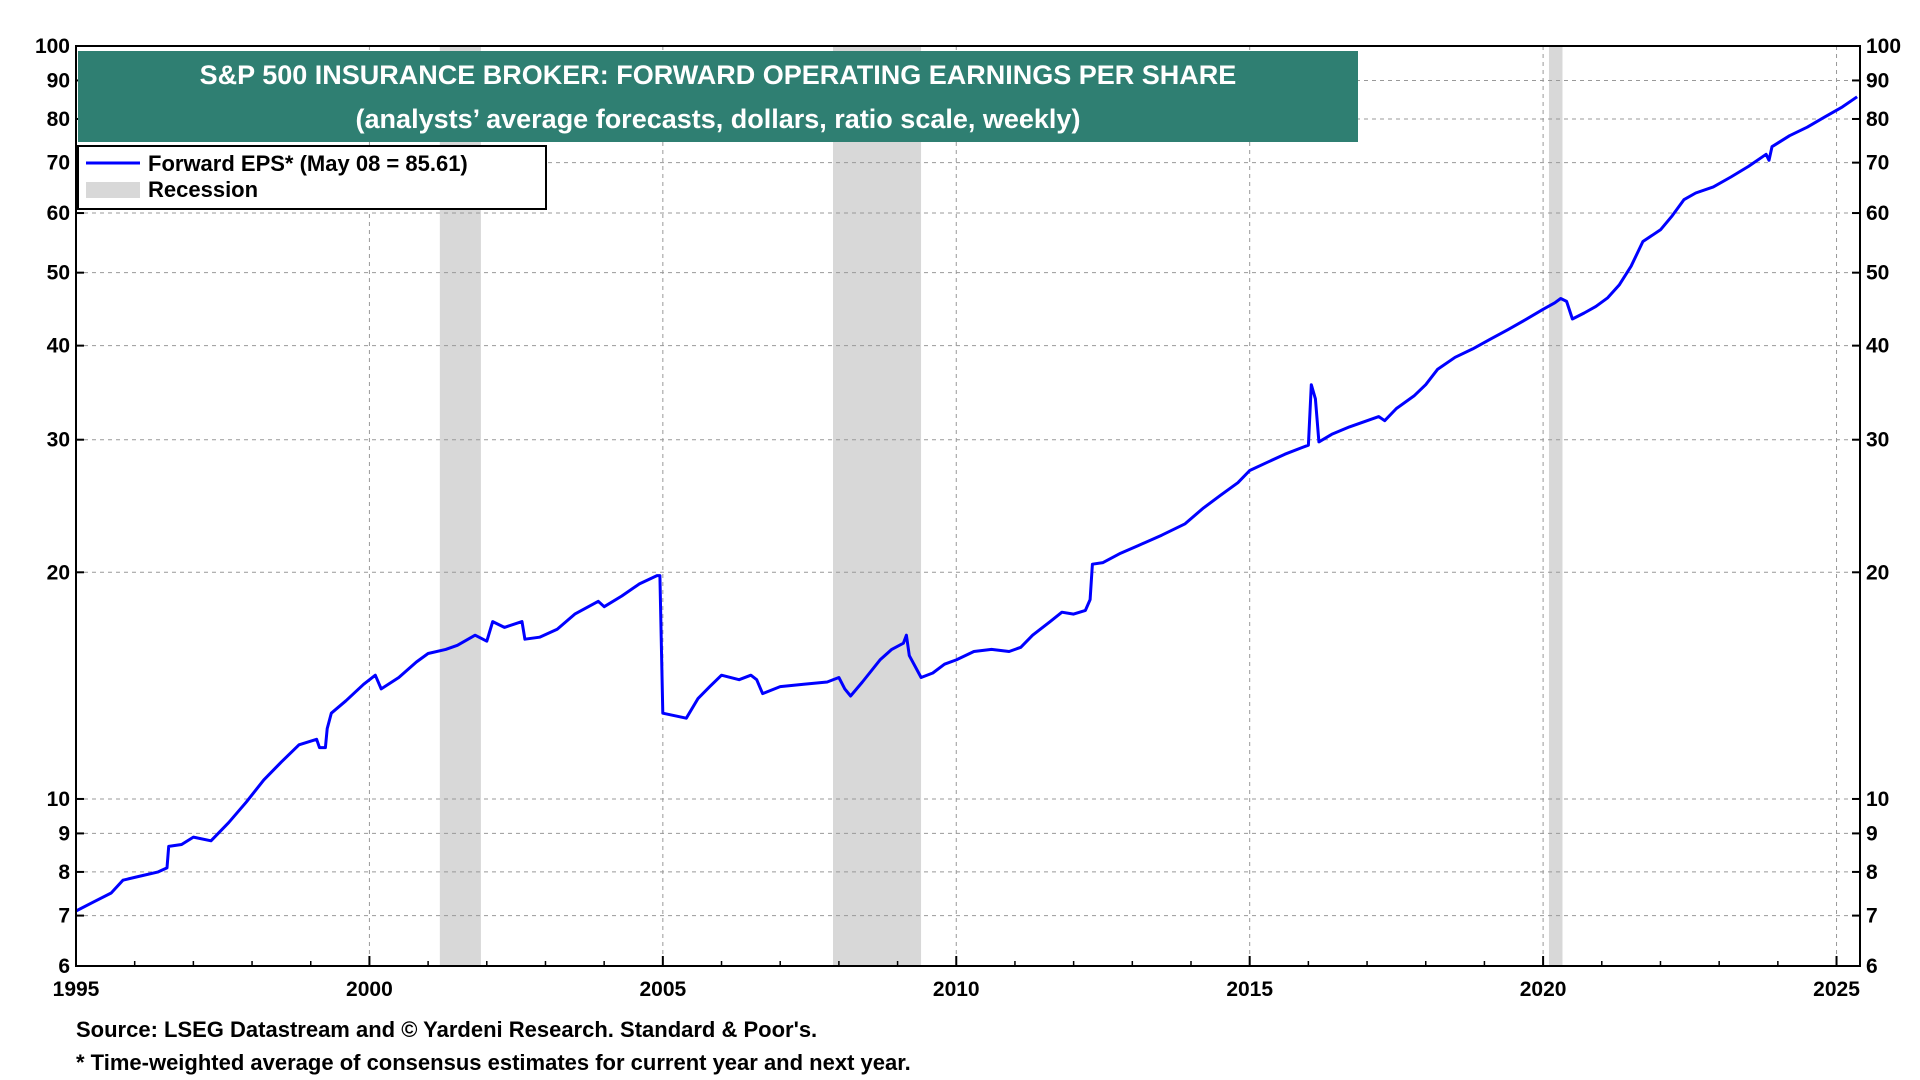 The height and width of the screenshot is (1080, 1920). What do you see at coordinates (58, 213) in the screenshot?
I see `y-tick-label-left: 60` at bounding box center [58, 213].